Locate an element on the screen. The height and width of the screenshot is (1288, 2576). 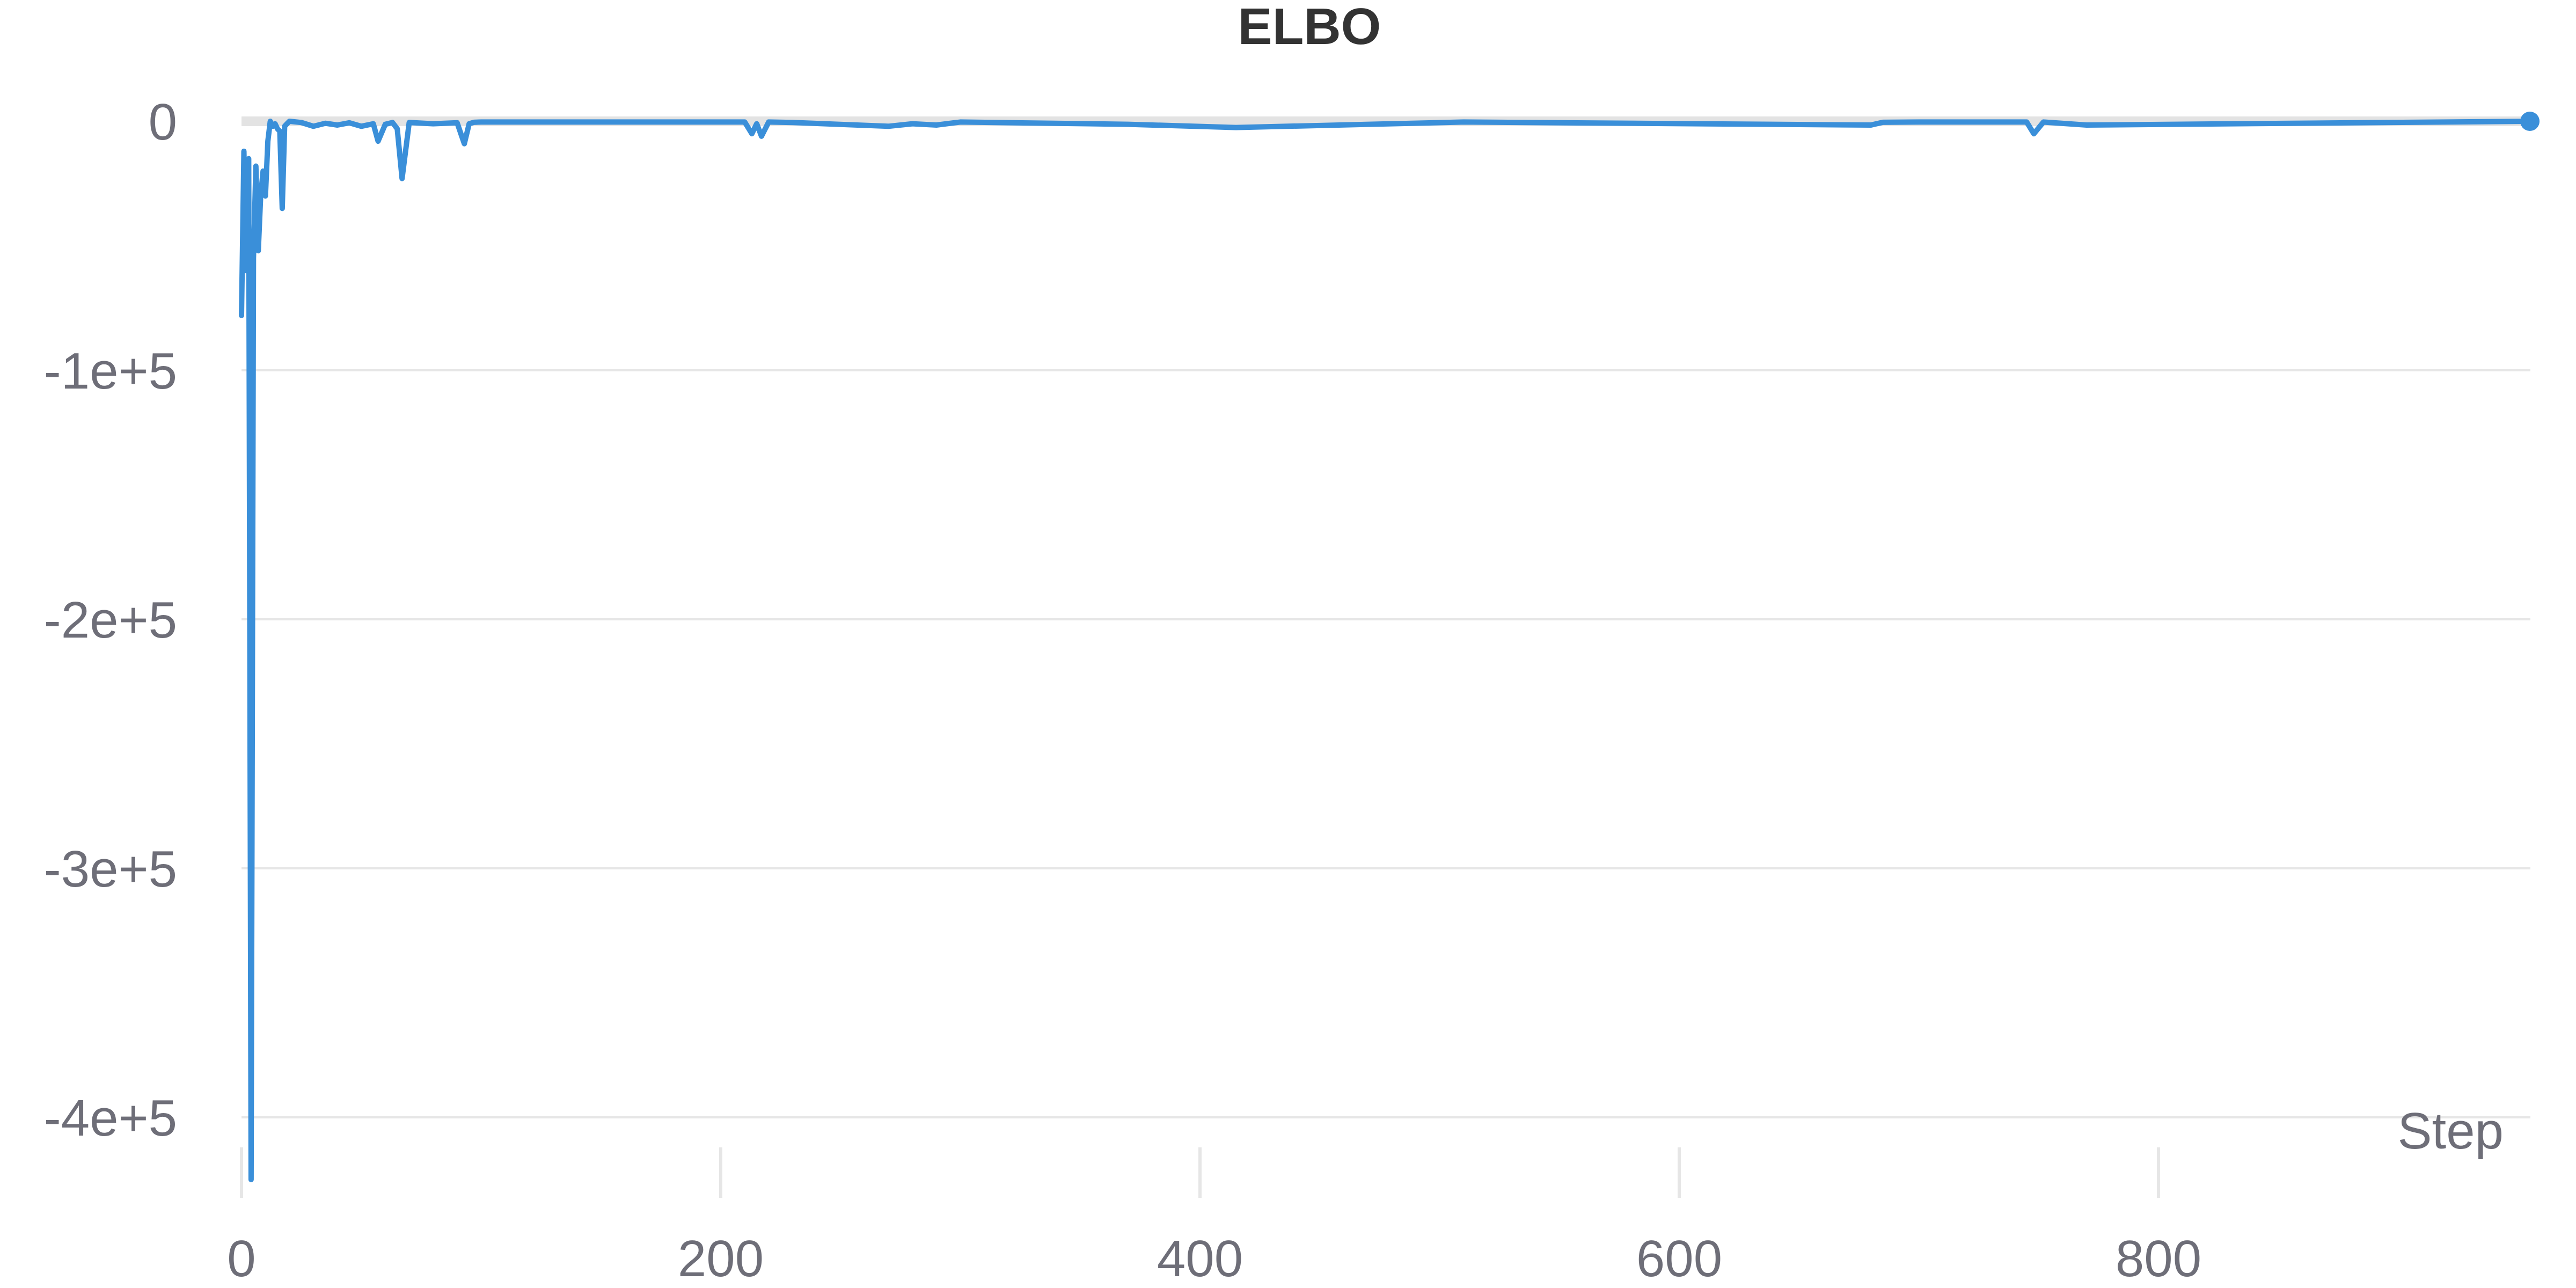
x-axis-label: Step is located at coordinates (2451, 1131).